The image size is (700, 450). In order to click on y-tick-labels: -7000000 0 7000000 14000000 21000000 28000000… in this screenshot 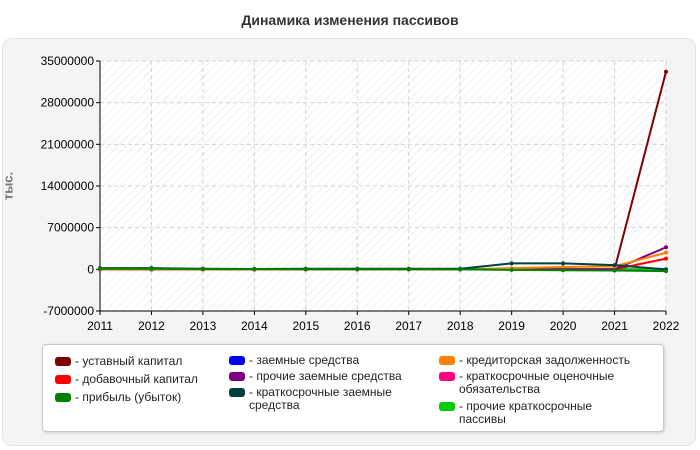, I will do `click(68, 186)`.